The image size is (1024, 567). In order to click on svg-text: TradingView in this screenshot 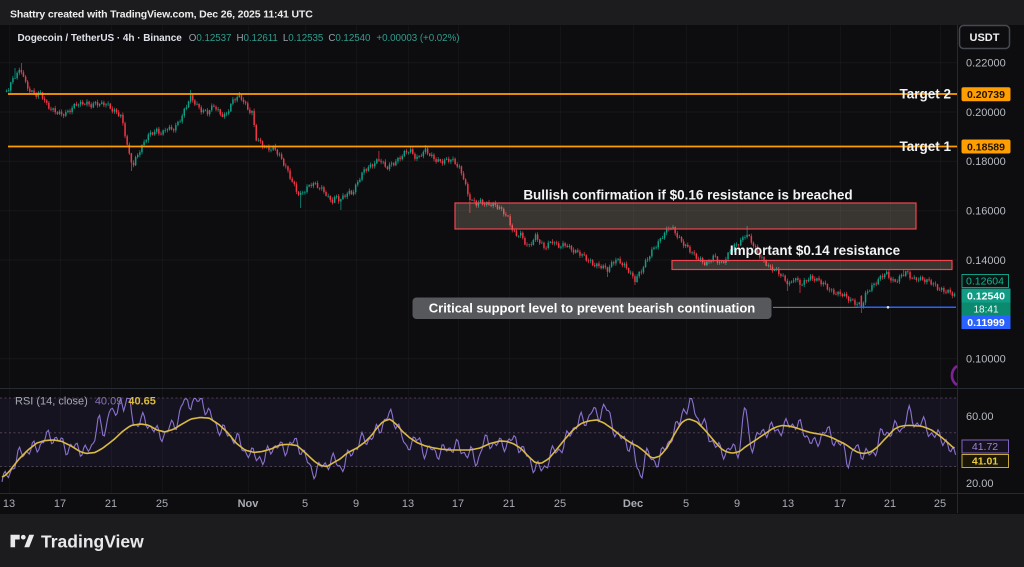, I will do `click(92, 542)`.